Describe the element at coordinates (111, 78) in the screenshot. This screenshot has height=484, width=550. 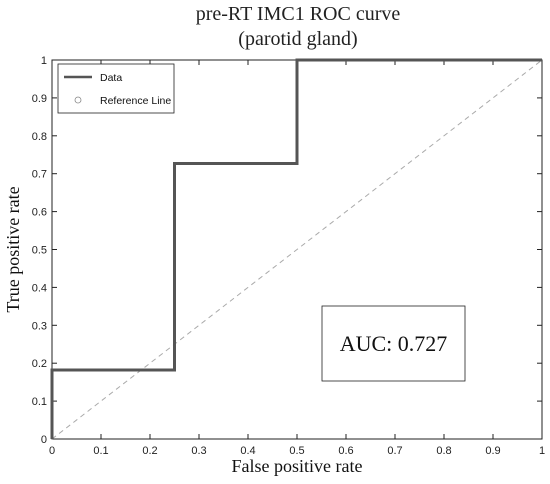
I see `legend-label-data: Data` at that location.